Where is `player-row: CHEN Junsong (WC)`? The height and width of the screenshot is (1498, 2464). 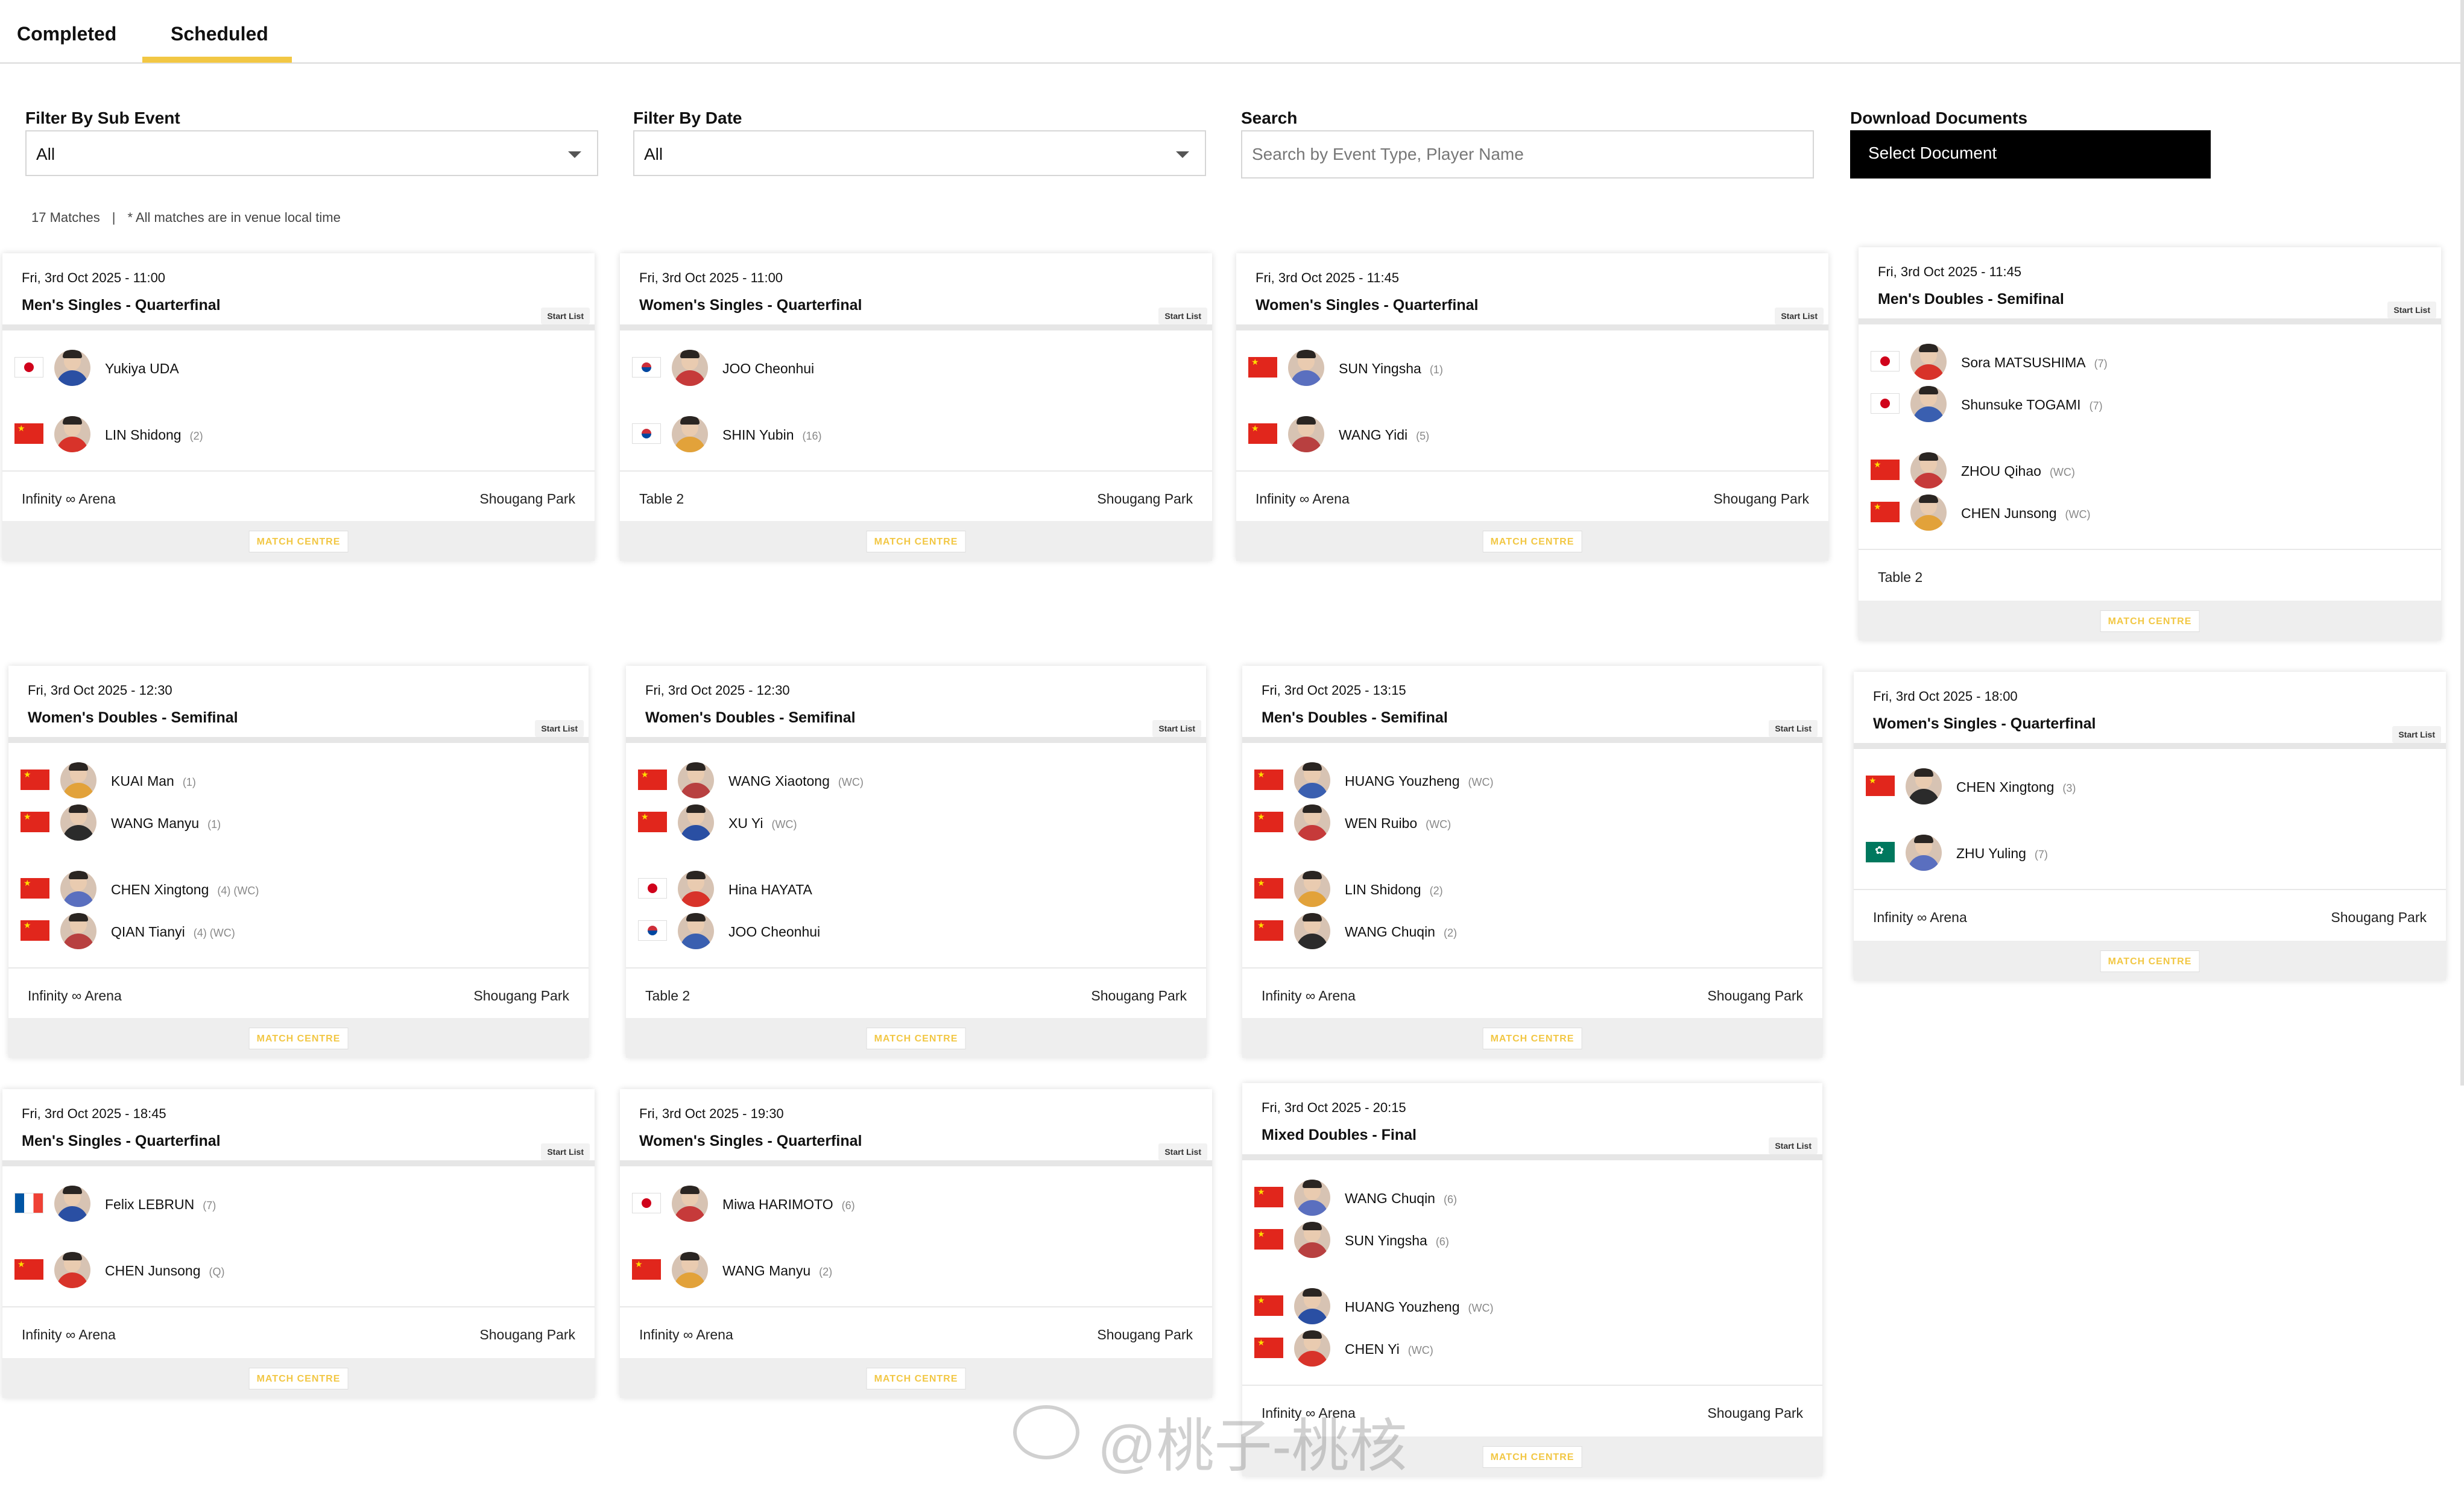
player-row: CHEN Junsong (WC) is located at coordinates (2133, 513).